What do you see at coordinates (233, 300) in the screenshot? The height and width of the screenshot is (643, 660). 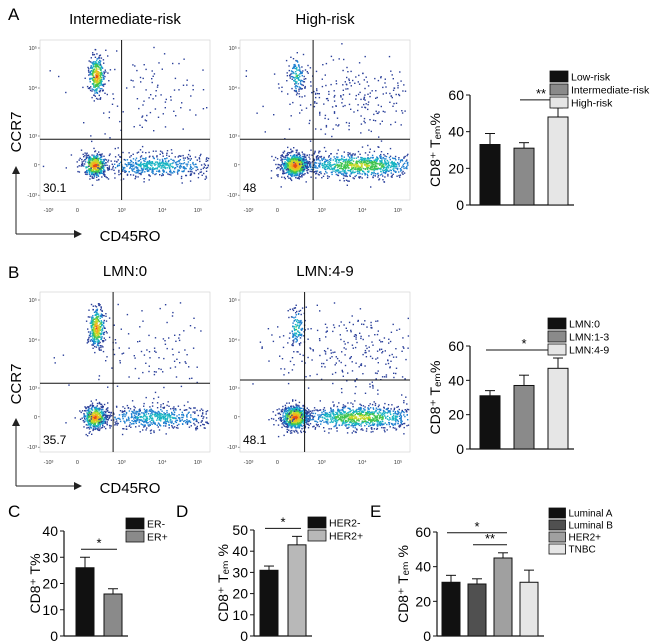 I see `flow-y-tick-label: 10⁵` at bounding box center [233, 300].